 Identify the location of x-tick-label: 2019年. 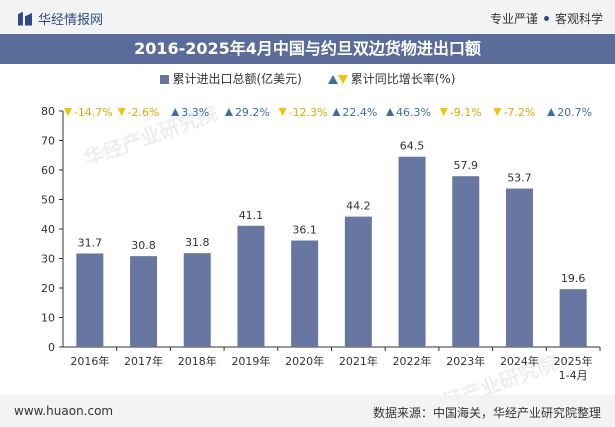
(250, 361).